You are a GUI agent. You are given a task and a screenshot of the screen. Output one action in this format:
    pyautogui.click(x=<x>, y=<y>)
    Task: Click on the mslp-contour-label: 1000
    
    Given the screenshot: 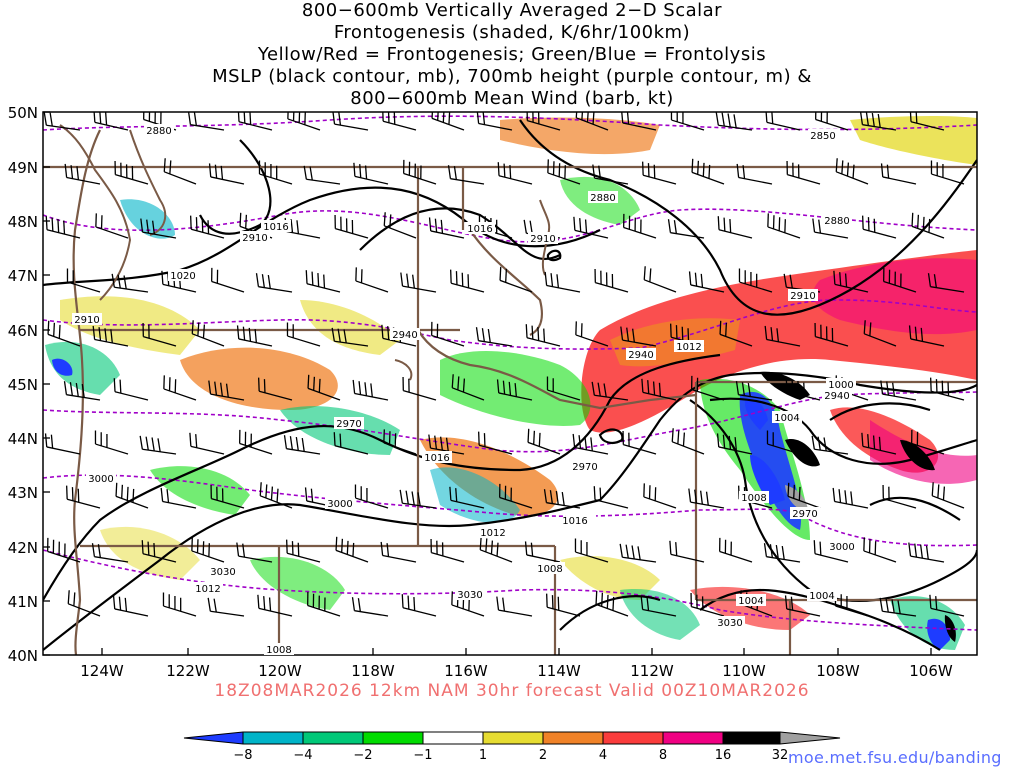 What is the action you would take?
    pyautogui.click(x=841, y=384)
    